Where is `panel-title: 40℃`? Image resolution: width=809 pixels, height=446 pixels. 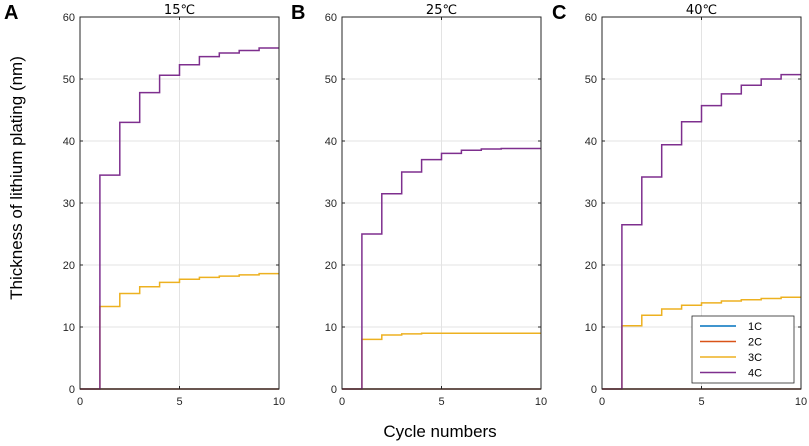 panel-title: 40℃ is located at coordinates (701, 10).